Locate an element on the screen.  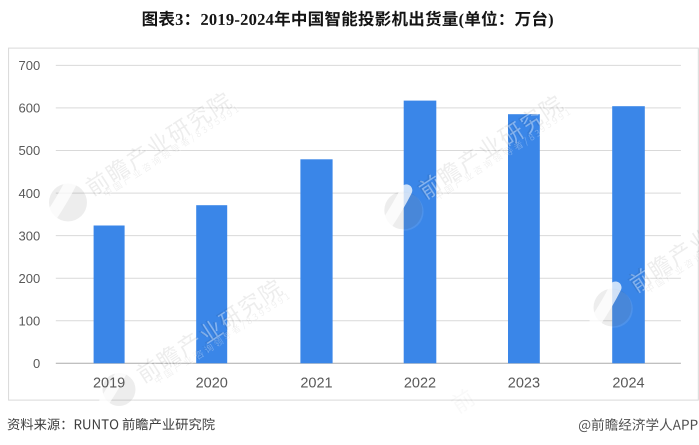
svg-text: 100 is located at coordinates (29, 320).